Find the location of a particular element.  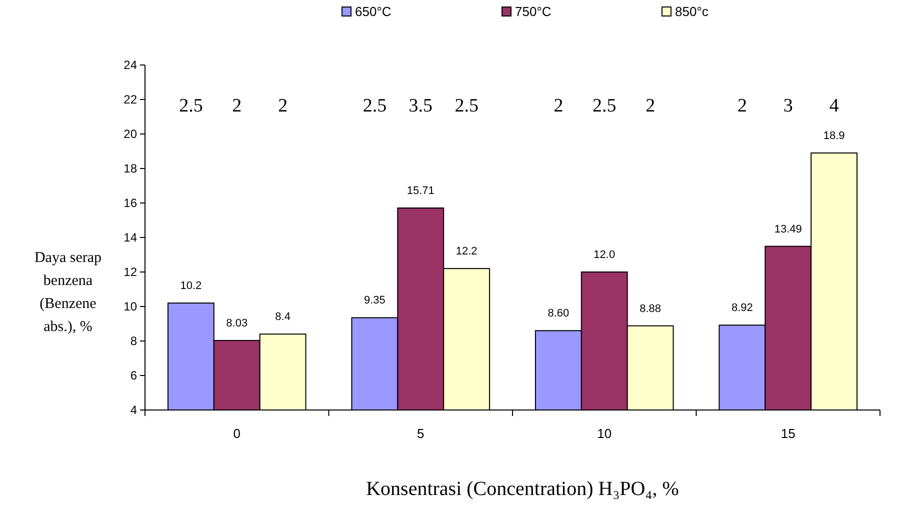

legend-label: 850°c is located at coordinates (692, 11).